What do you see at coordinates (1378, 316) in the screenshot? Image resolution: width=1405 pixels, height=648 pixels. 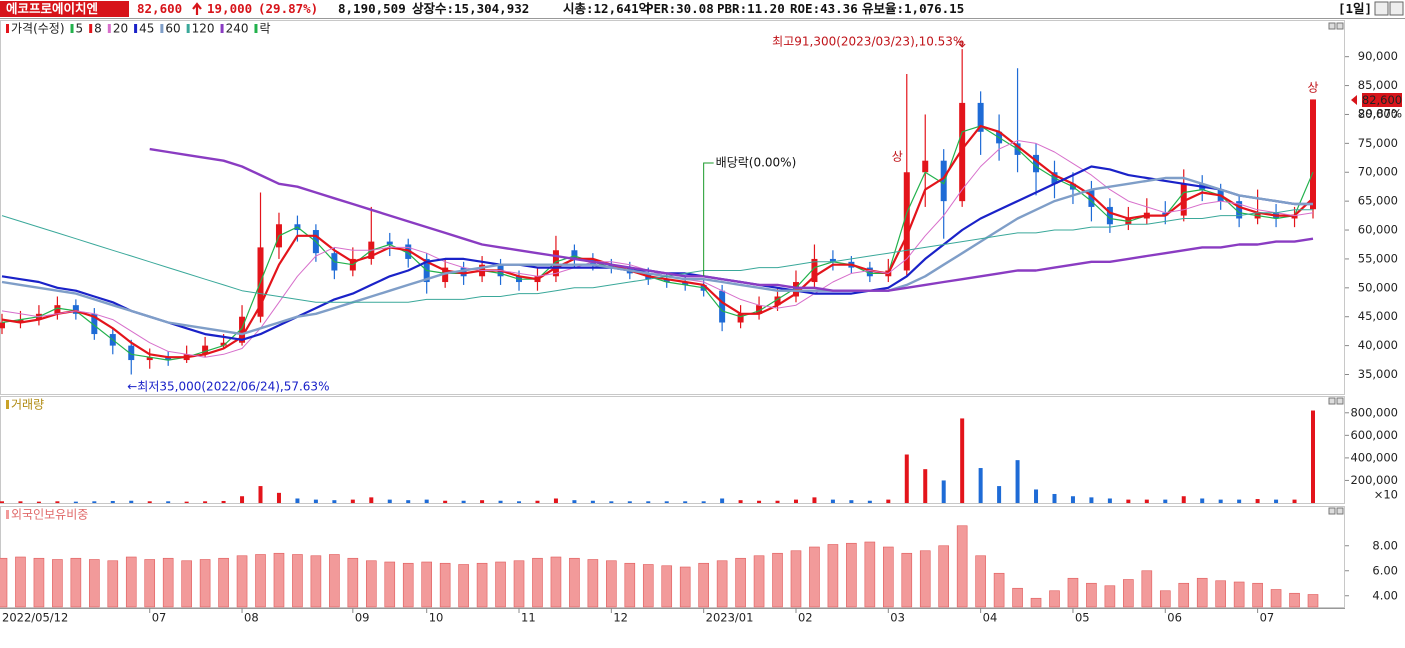 I see `y-tick-label: 45,000` at bounding box center [1378, 316].